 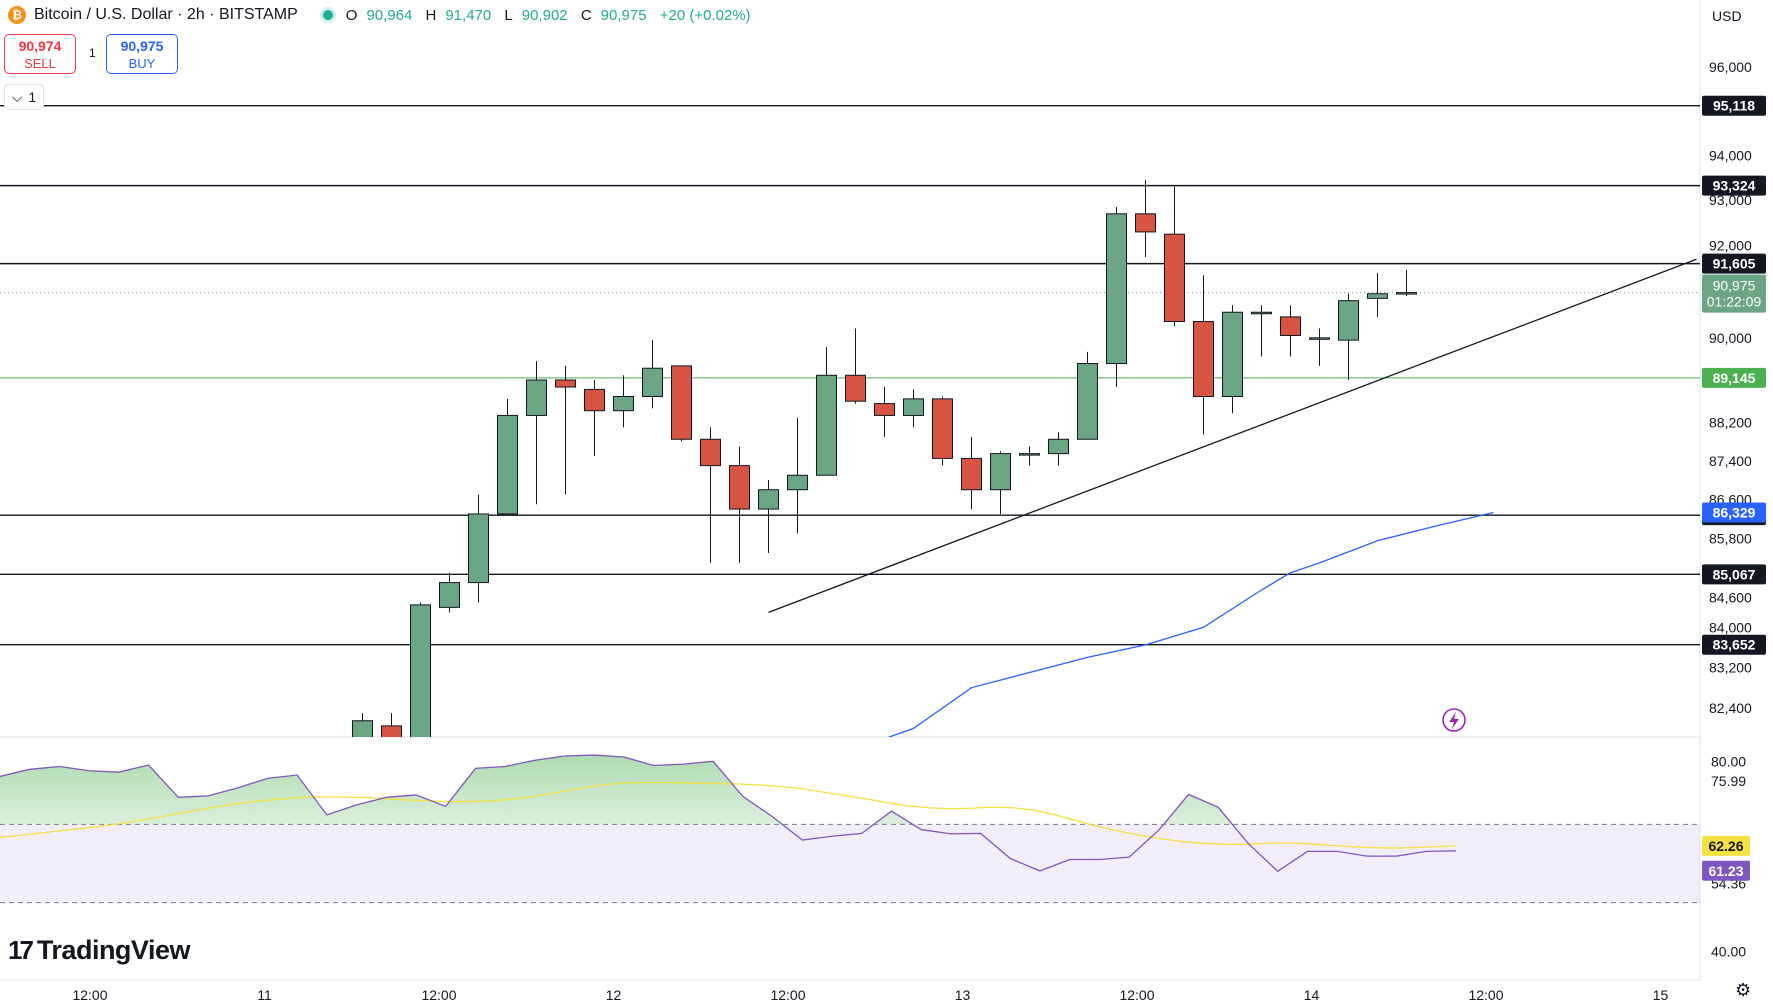 I want to click on close-label: C, so click(x=586, y=15).